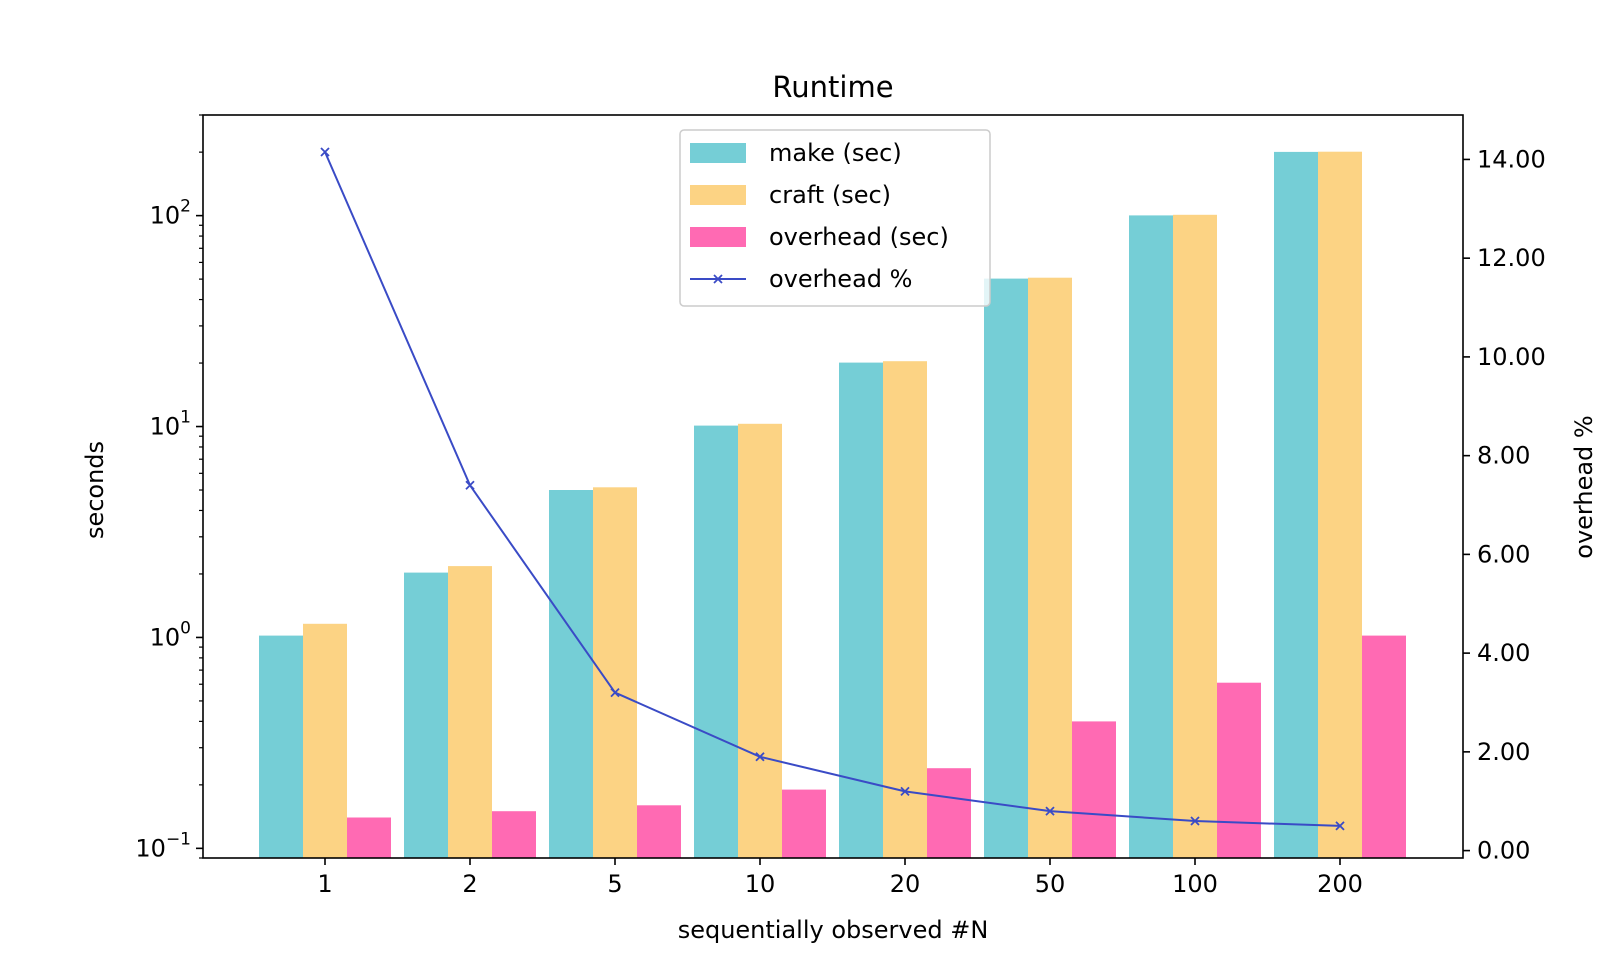 This screenshot has width=1618, height=960. What do you see at coordinates (170, 634) in the screenshot?
I see `y-tick-label: 10⁰` at bounding box center [170, 634].